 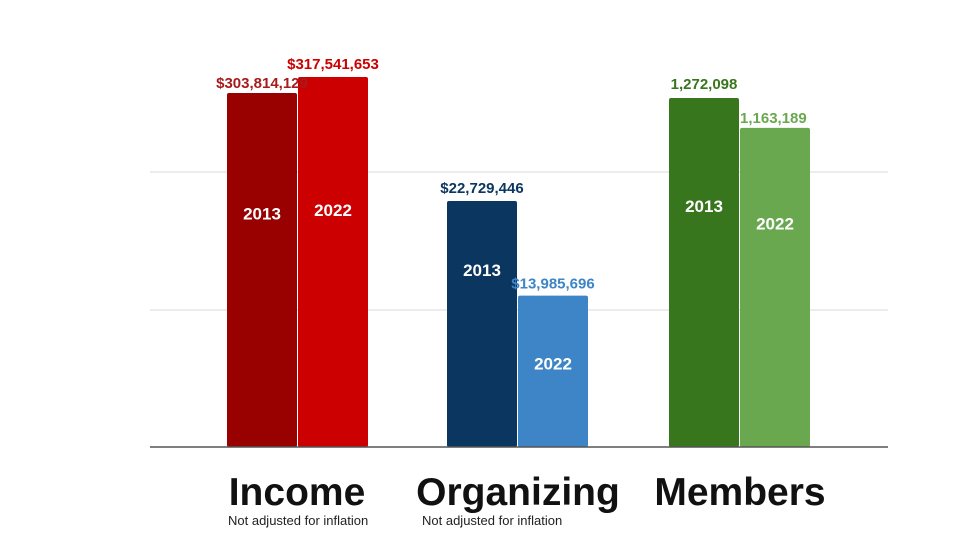 I want to click on year-label-members-2013: 2013, so click(x=704, y=206).